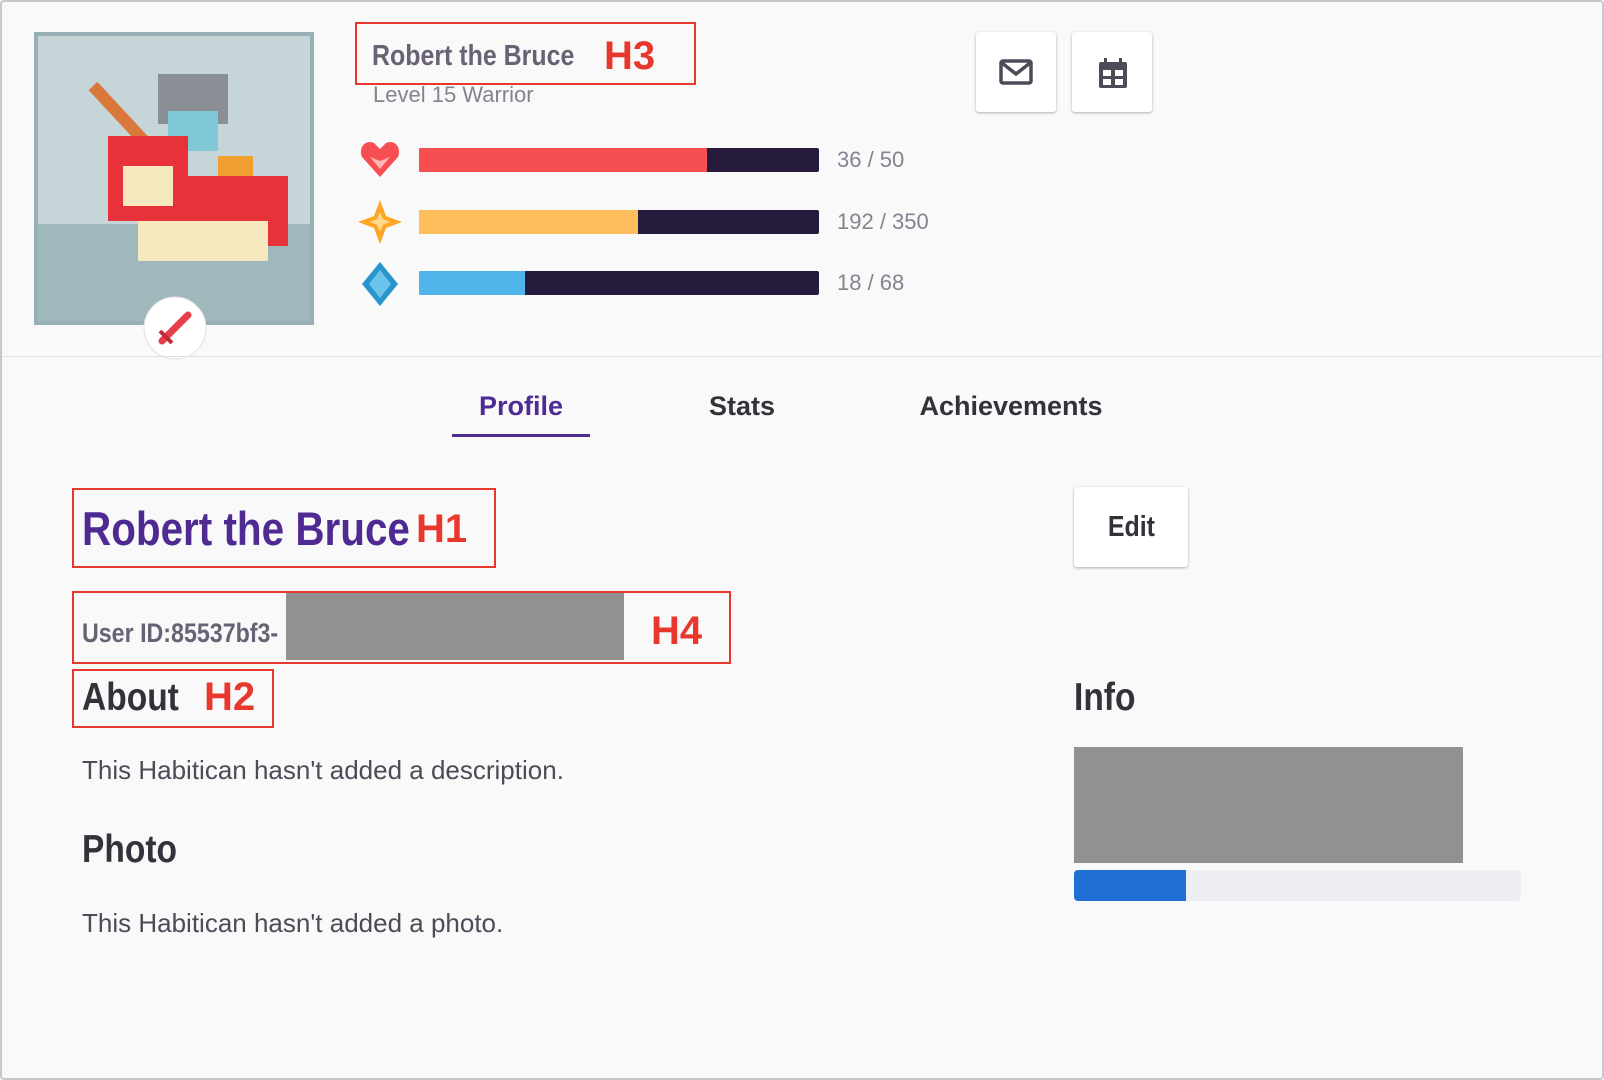  Describe the element at coordinates (293, 923) in the screenshot. I see `photo-text: This Habitican hasn't added a photo.` at that location.